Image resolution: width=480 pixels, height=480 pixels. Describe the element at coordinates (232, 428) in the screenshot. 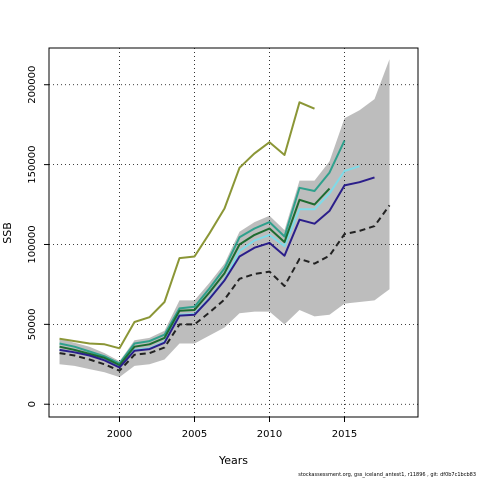

I see `x-axis: 2000 2005 2010 2015` at that location.